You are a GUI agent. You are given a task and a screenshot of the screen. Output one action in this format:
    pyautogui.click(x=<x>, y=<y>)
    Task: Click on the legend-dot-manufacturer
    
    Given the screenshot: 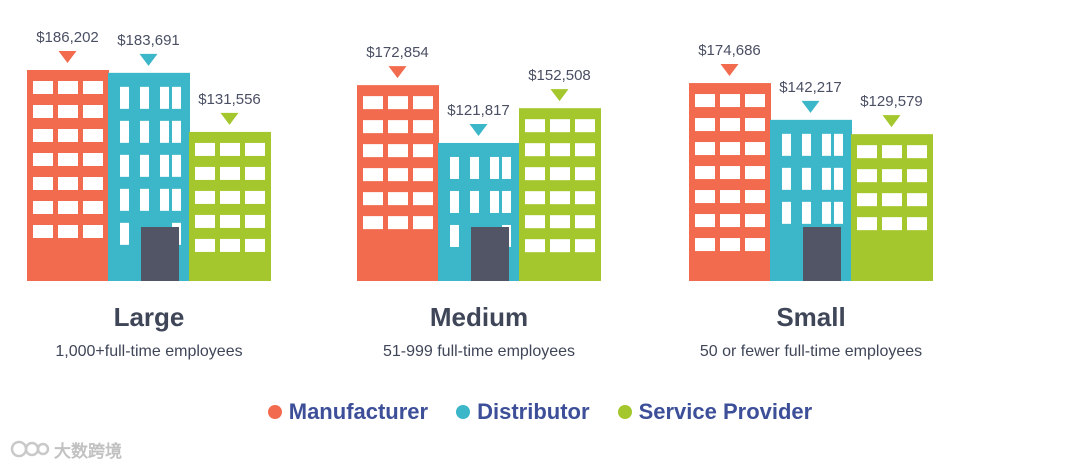 What is the action you would take?
    pyautogui.click(x=274, y=412)
    